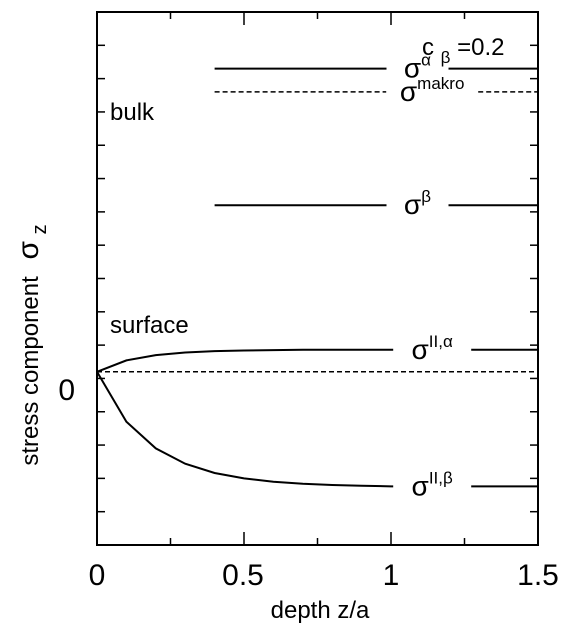 This screenshot has width=564, height=633. What do you see at coordinates (97, 575) in the screenshot?
I see `x-tick-label: 0` at bounding box center [97, 575].